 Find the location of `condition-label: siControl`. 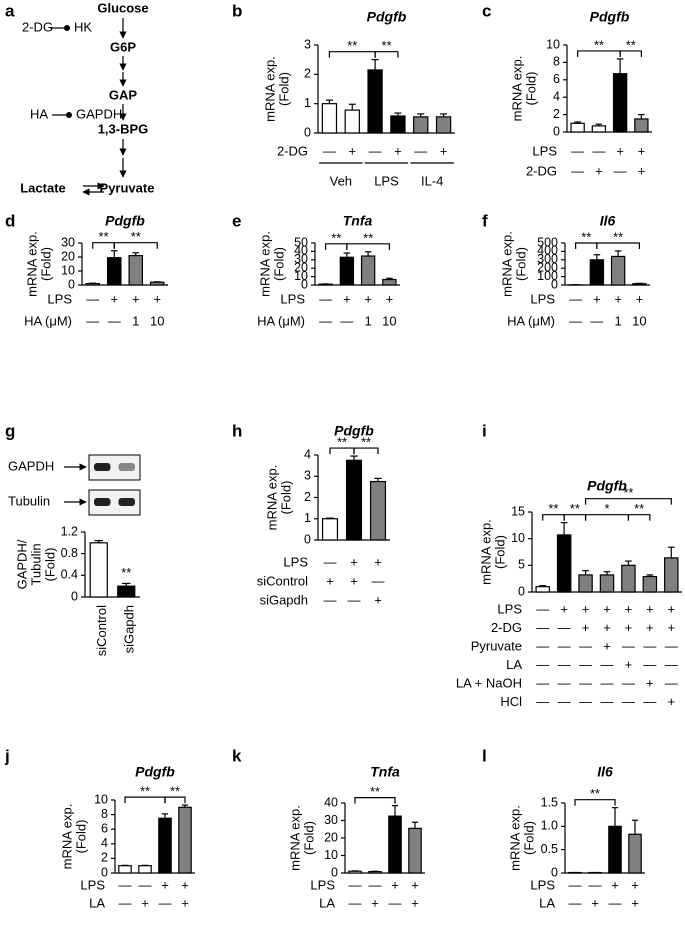

condition-label: siControl is located at coordinates (282, 580).